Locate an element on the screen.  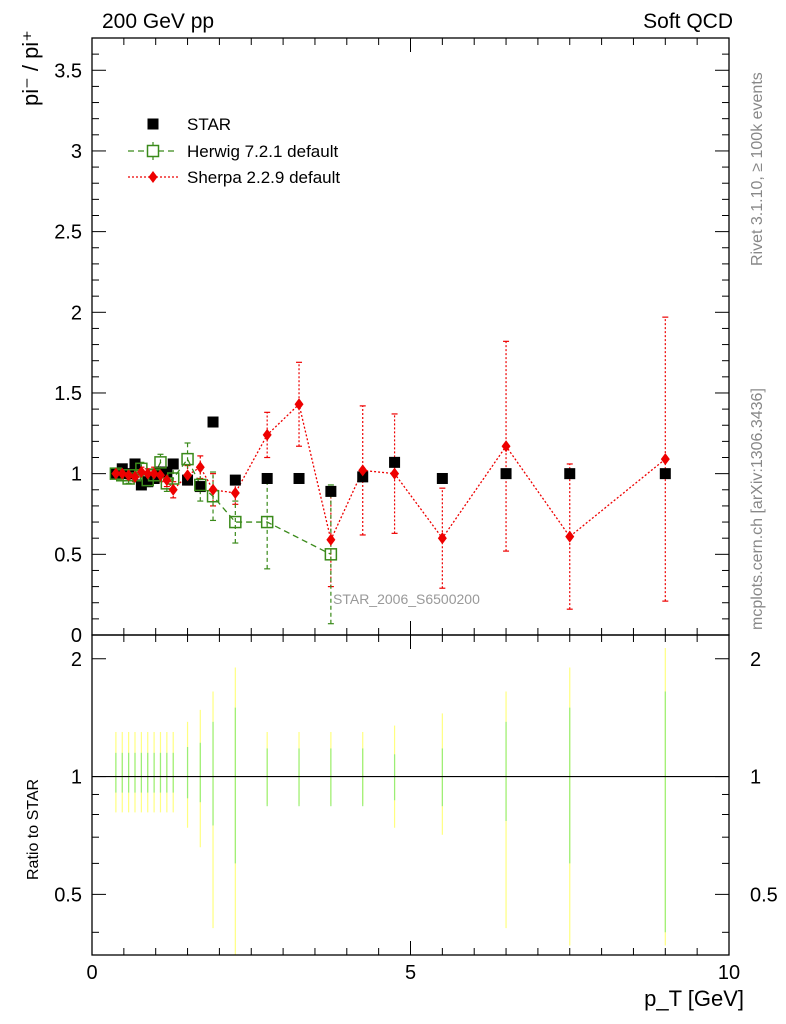
ratio-ylabel: Ratio to STAR is located at coordinates (33, 829).